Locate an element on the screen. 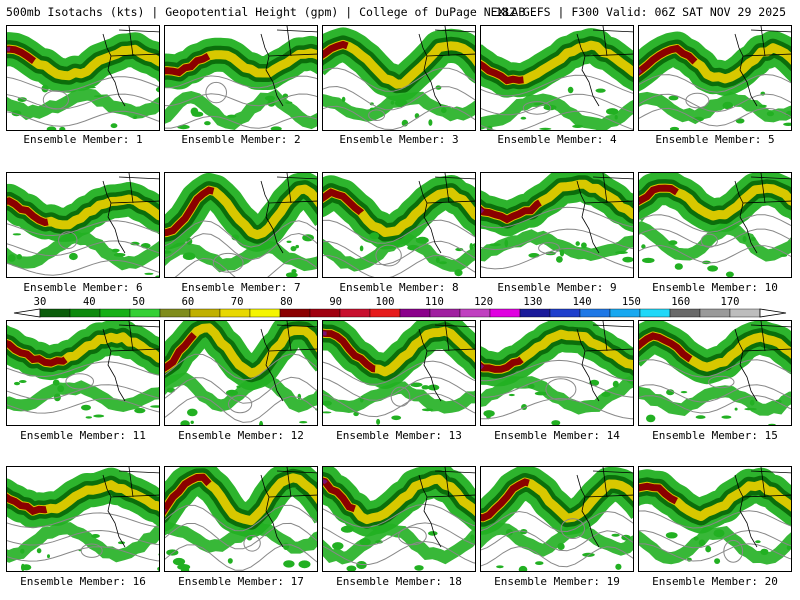  ensemble-member-label: Ensemble Member: 17 is located at coordinates (241, 581).